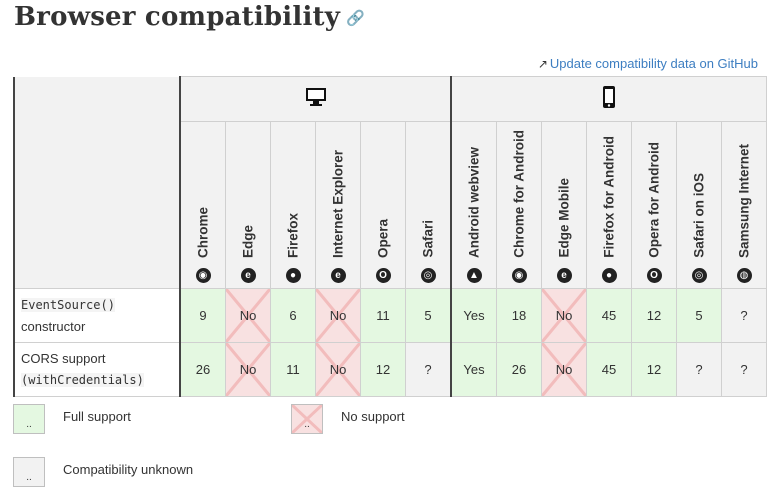 This screenshot has height=498, width=768. What do you see at coordinates (542, 64) in the screenshot?
I see `external-link-icon: ↗` at bounding box center [542, 64].